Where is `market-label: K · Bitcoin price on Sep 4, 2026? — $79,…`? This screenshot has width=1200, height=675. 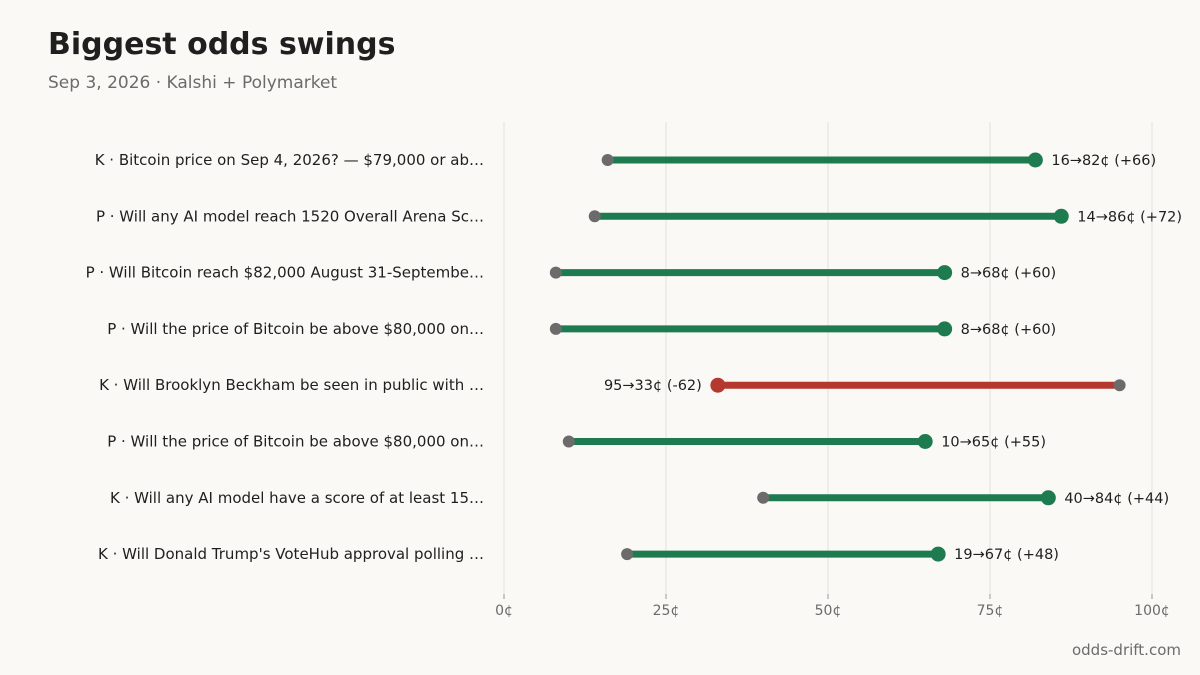
market-label: K · Bitcoin price on Sep 4, 2026? — $79,… is located at coordinates (289, 160).